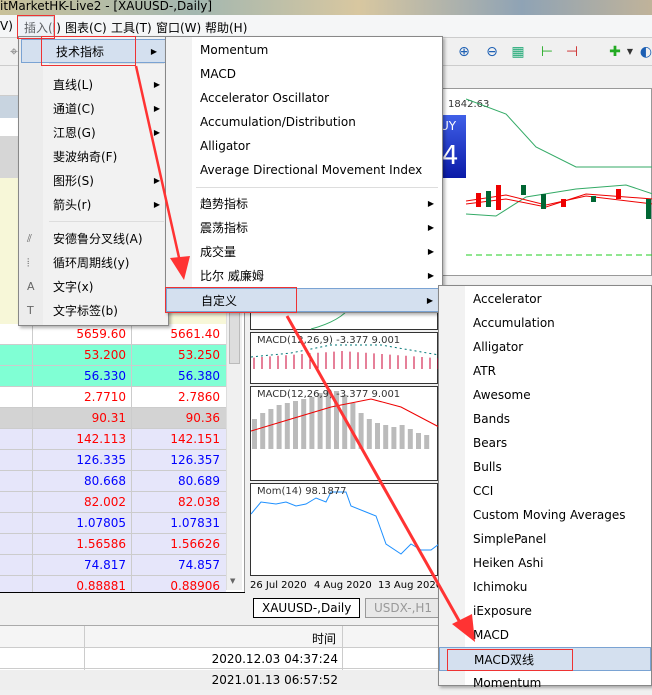 The width and height of the screenshot is (652, 695). Describe the element at coordinates (220, 680) in the screenshot. I see `table-row: 2021.01.13 06:57:52` at that location.